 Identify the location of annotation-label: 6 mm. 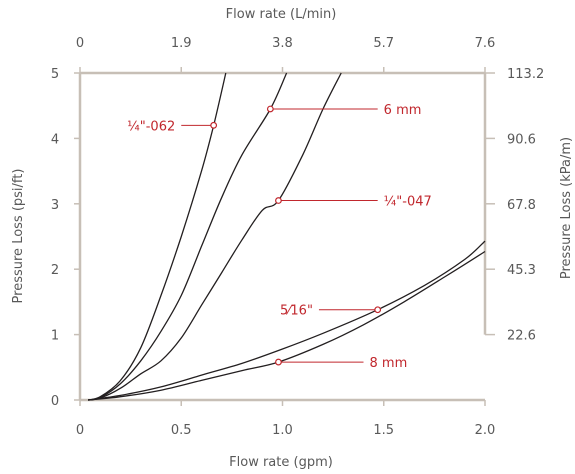
(403, 110).